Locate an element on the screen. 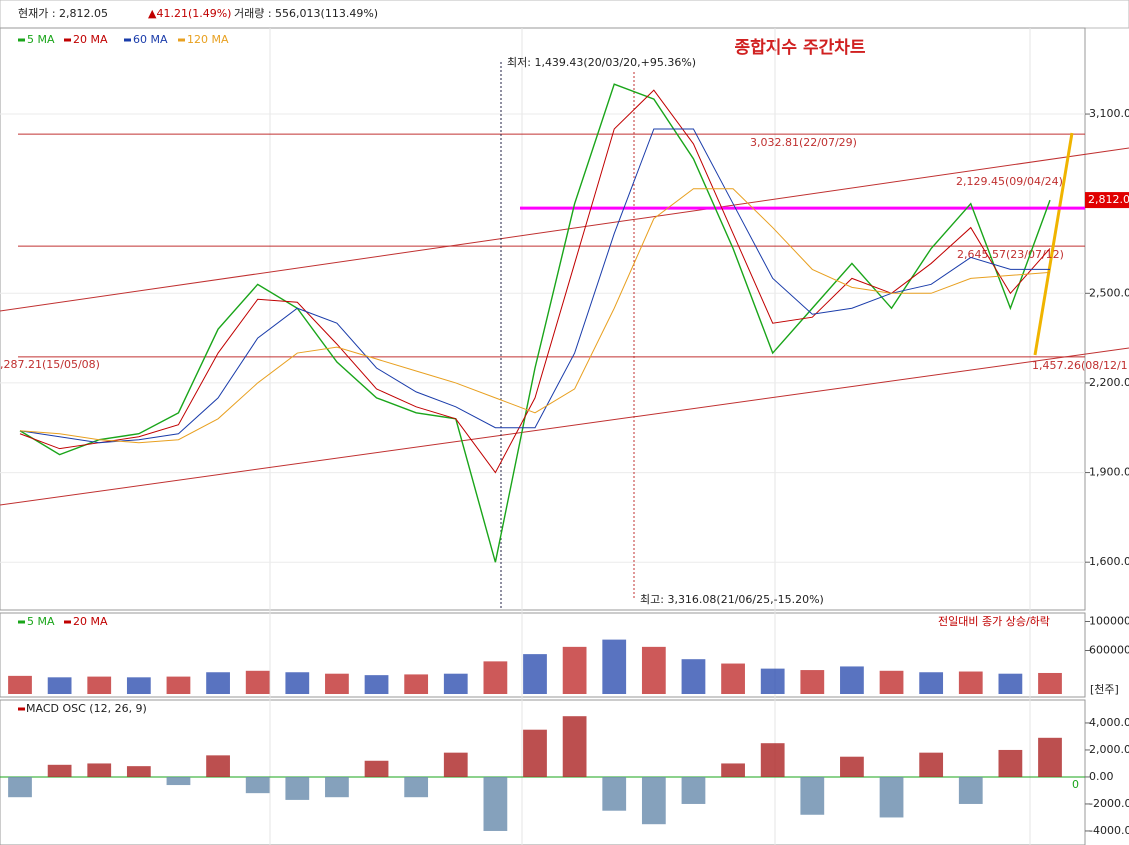  header-change: ▲41.21(1.49%) is located at coordinates (189, 13).